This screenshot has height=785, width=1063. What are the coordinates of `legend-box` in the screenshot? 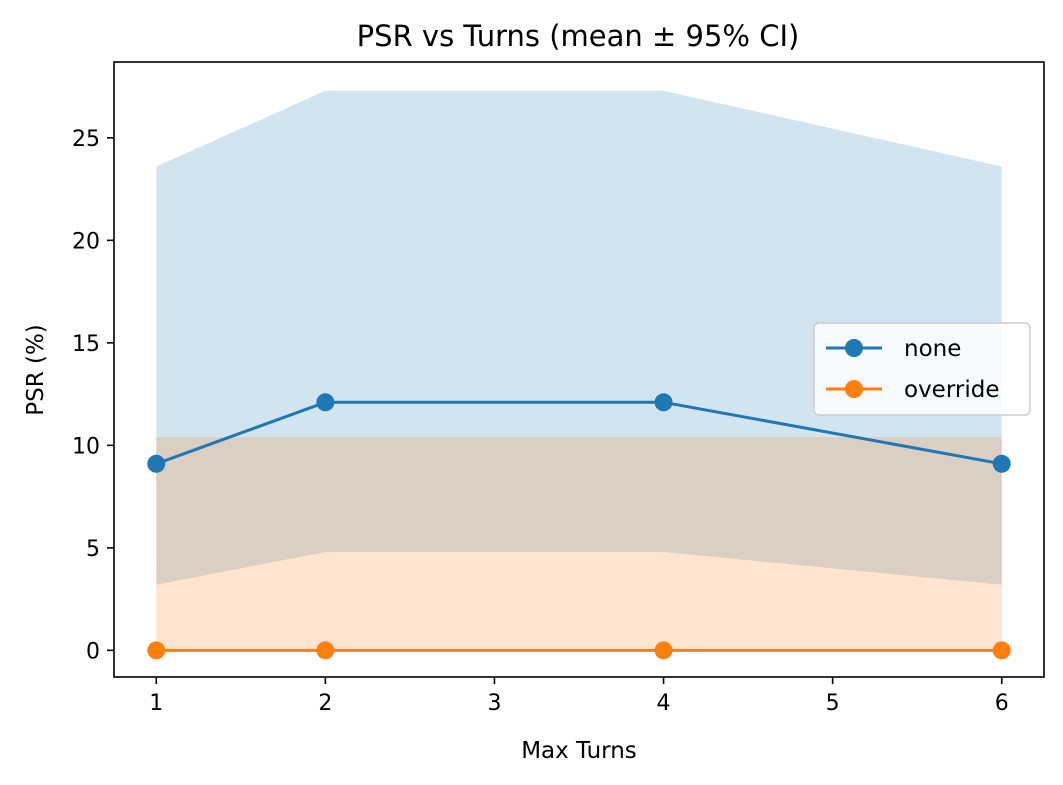 It's located at (922, 369).